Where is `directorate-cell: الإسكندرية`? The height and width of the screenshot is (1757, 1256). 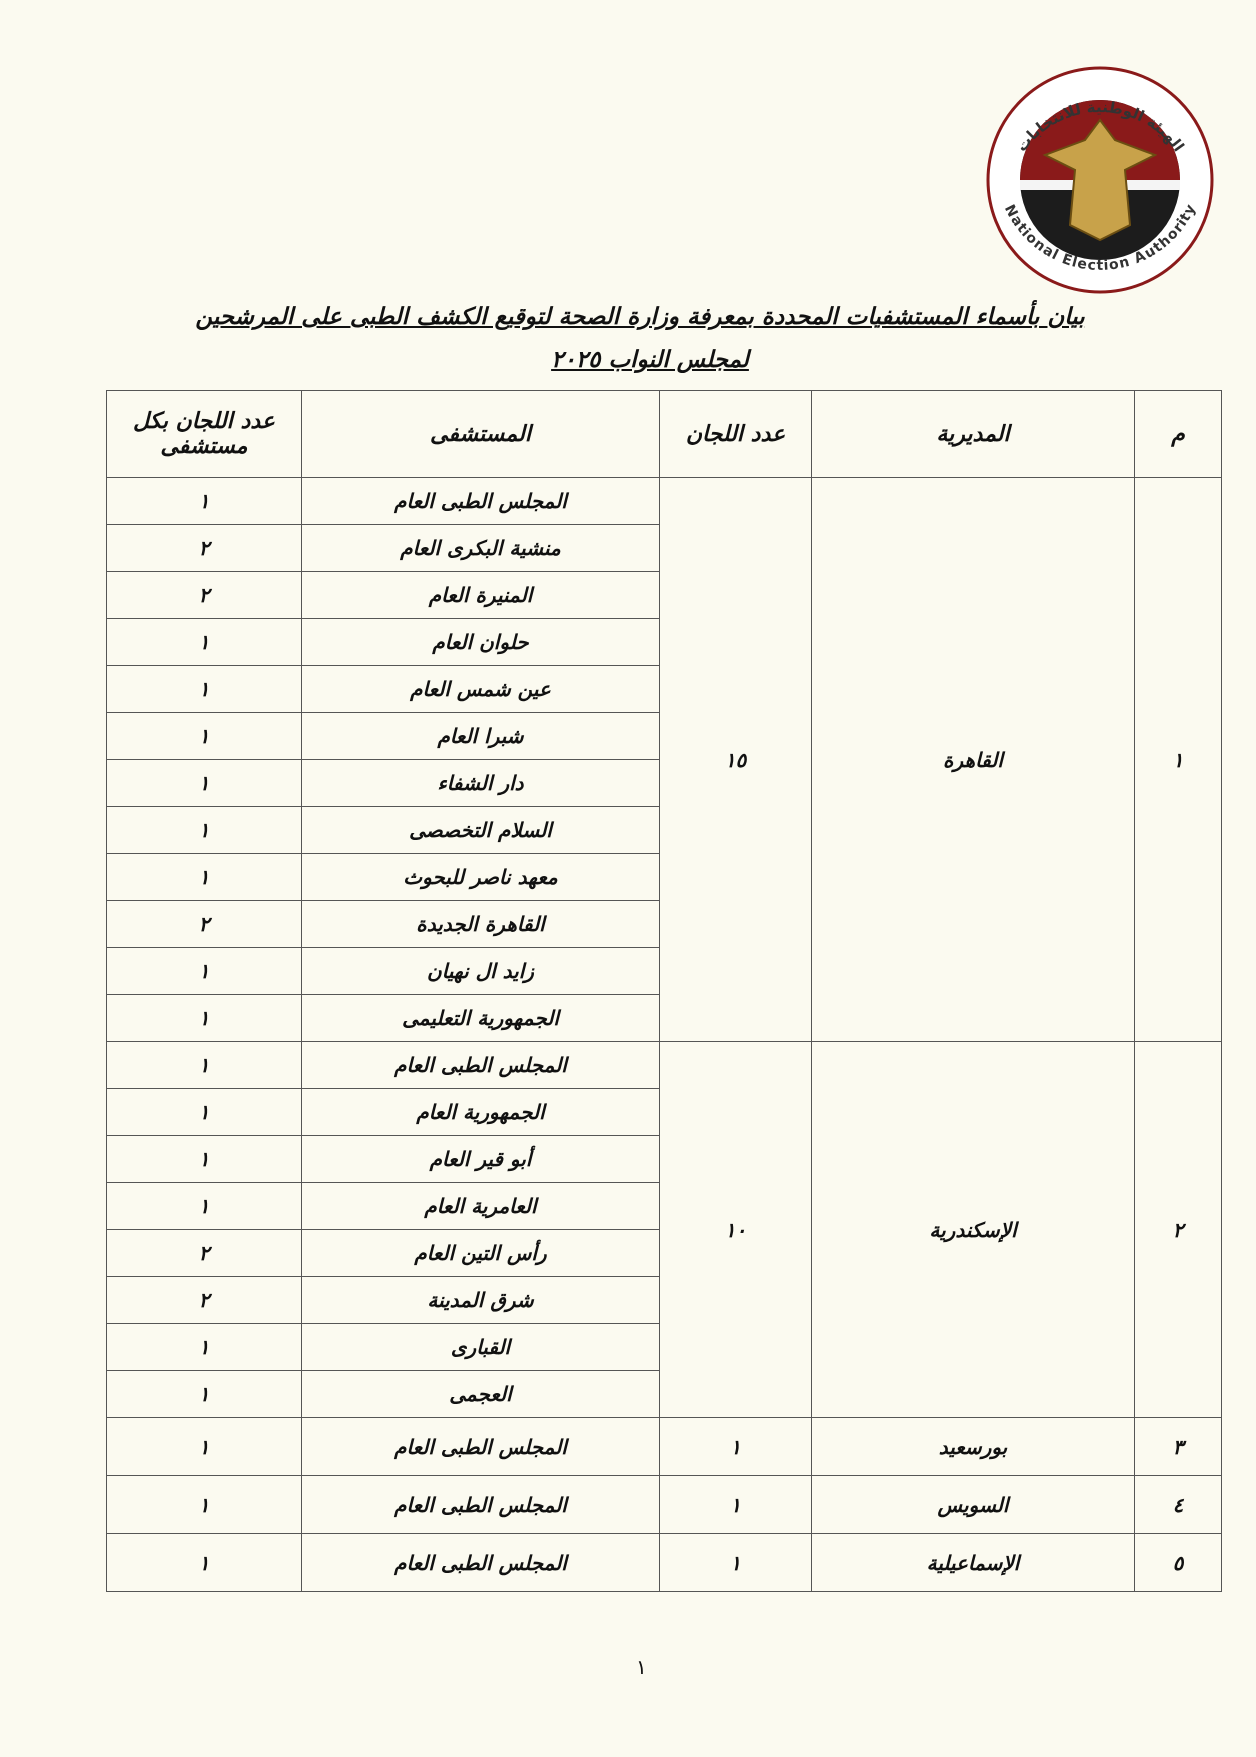
directorate-cell: الإسكندرية is located at coordinates (973, 1229).